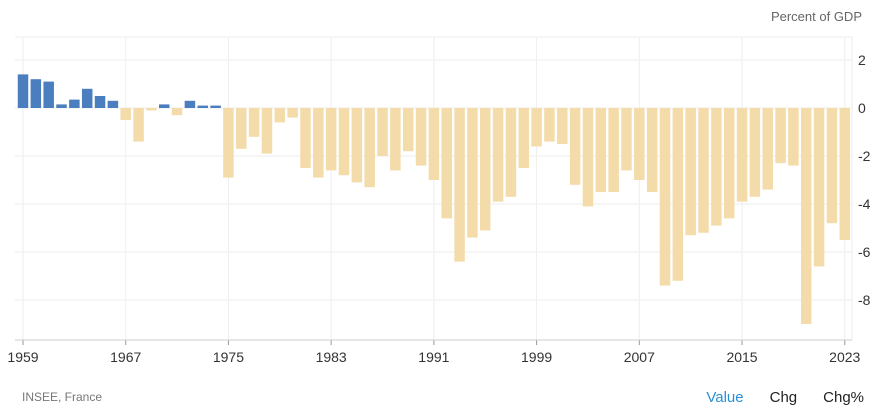 This screenshot has height=414, width=886. What do you see at coordinates (485, 169) in the screenshot?
I see `bar-1995` at bounding box center [485, 169].